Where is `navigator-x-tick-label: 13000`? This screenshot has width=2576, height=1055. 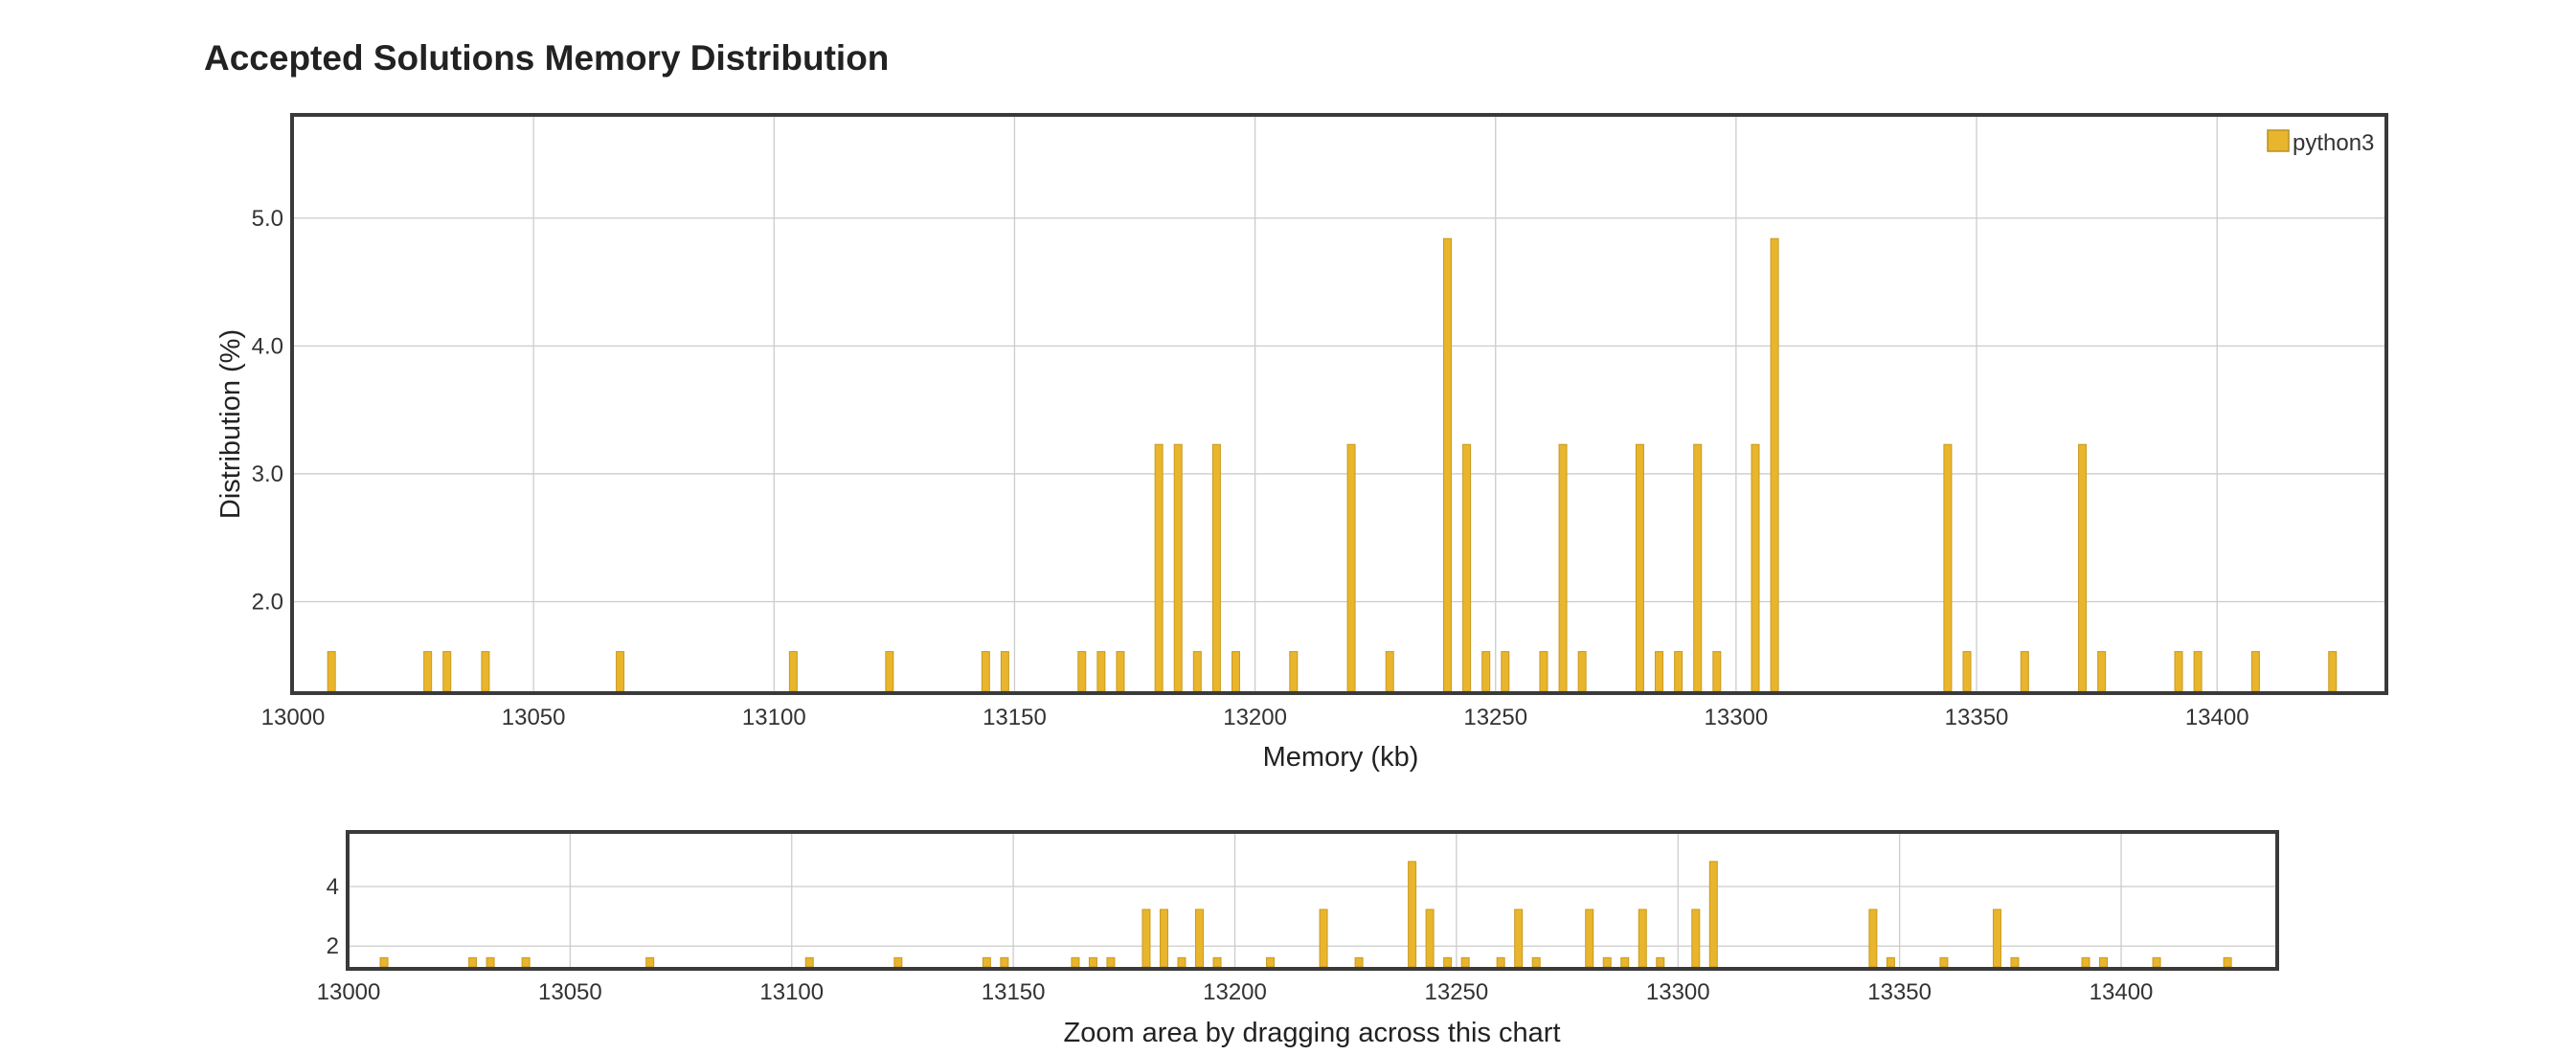 navigator-x-tick-label: 13000 is located at coordinates (349, 992).